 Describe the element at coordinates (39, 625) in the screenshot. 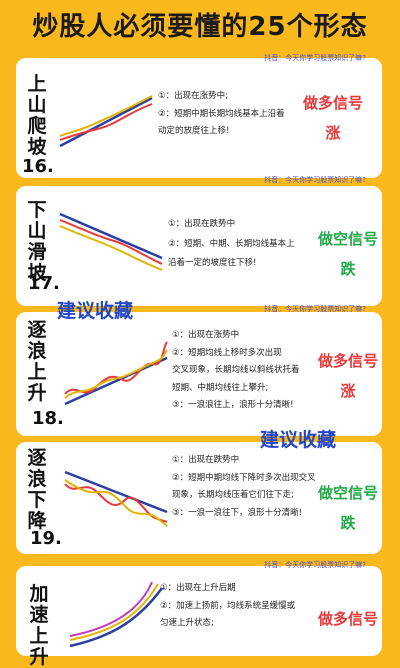

I see `pattern-name: 加速上升` at that location.